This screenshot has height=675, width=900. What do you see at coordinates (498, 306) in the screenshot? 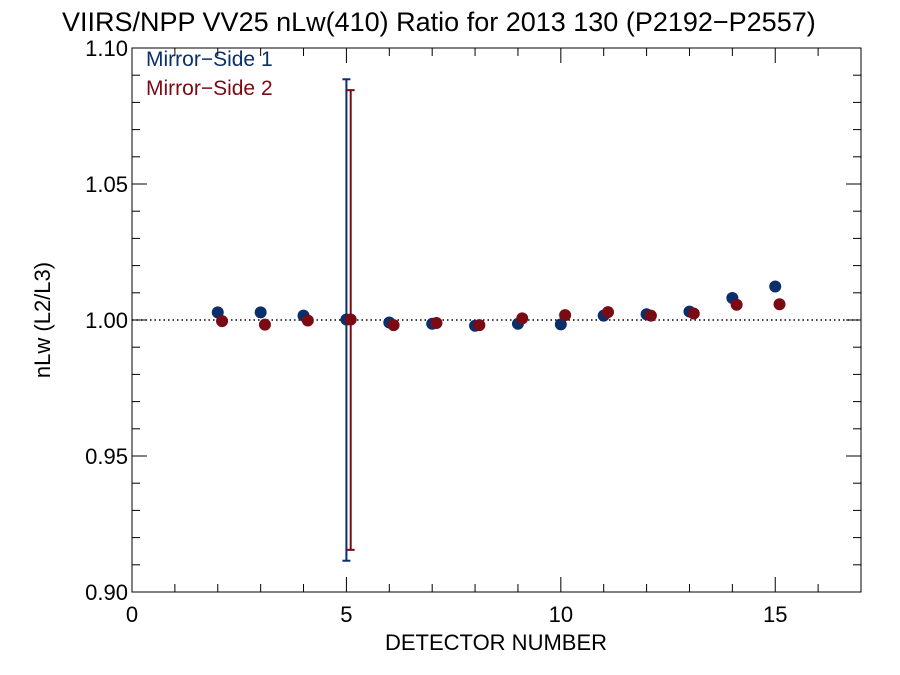
I see `data-points` at bounding box center [498, 306].